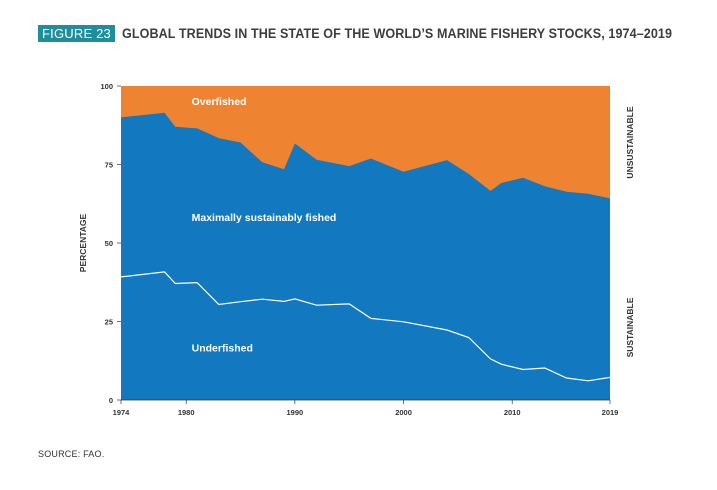 This screenshot has height=490, width=717. What do you see at coordinates (630, 142) in the screenshot?
I see `unsustainable-label: UNSUSTAINABLE` at bounding box center [630, 142].